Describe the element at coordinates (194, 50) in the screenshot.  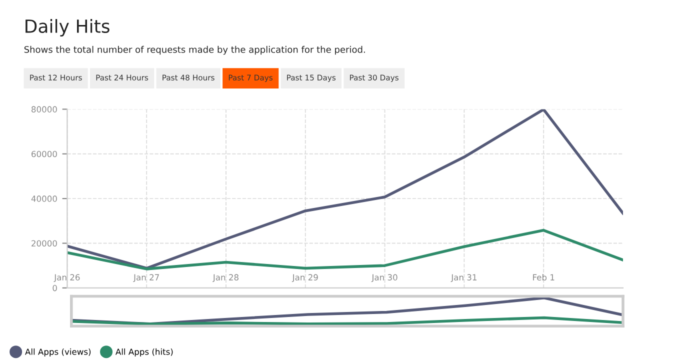
I see `chart-subtitle: Shows the total number of requests made by the application for the period.` at that location.